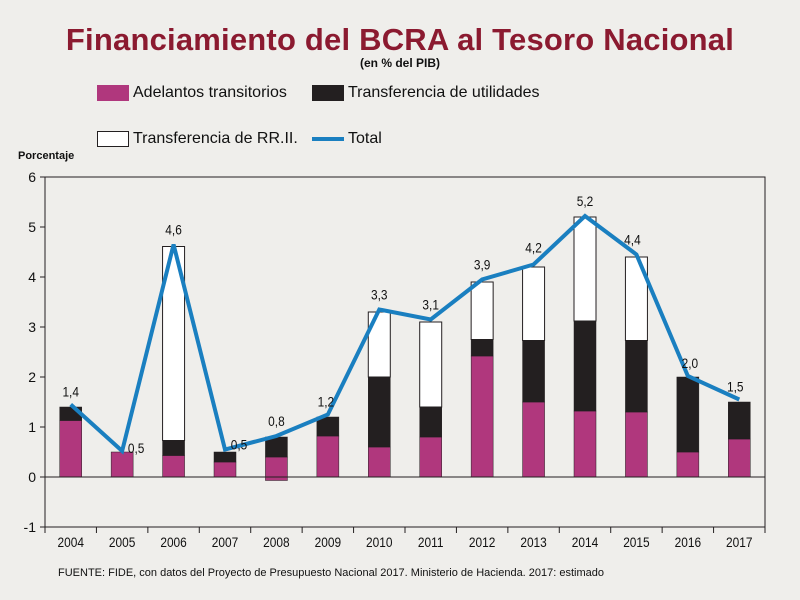  Describe the element at coordinates (482, 265) in the screenshot. I see `data-label-total: 3,9` at that location.